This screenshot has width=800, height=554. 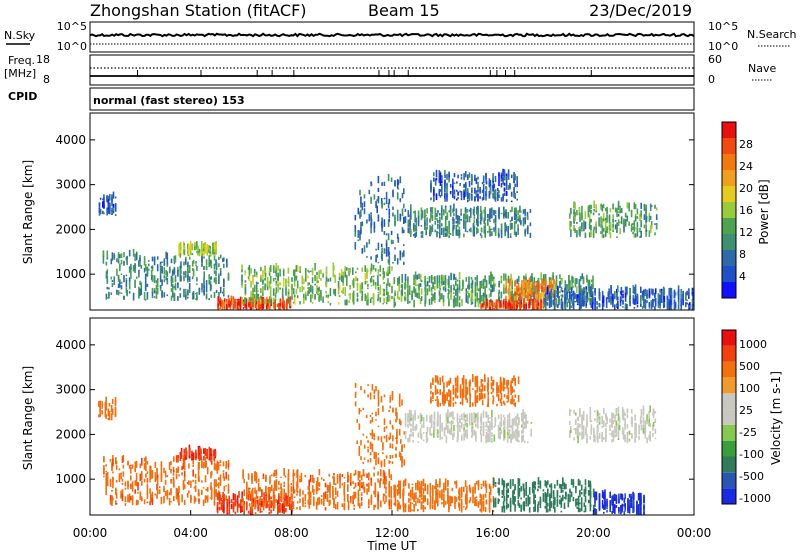 I want to click on freq-left-tick-bottom: 8, so click(x=46, y=79).